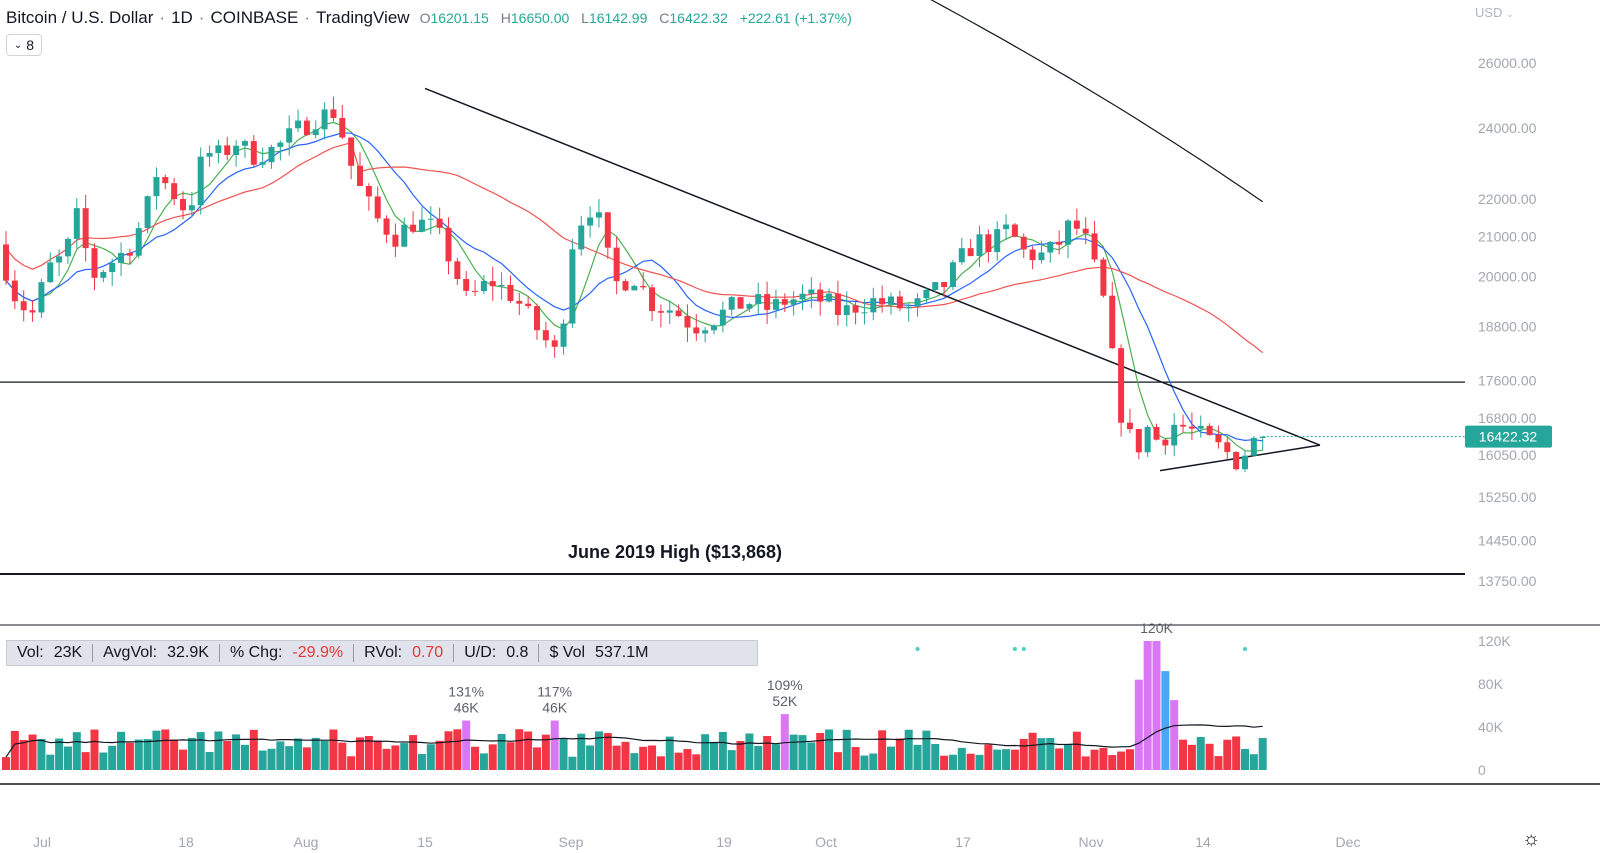 This screenshot has height=853, width=1600. Describe the element at coordinates (1507, 327) in the screenshot. I see `price-axis-tick-label: 18800.00` at that location.